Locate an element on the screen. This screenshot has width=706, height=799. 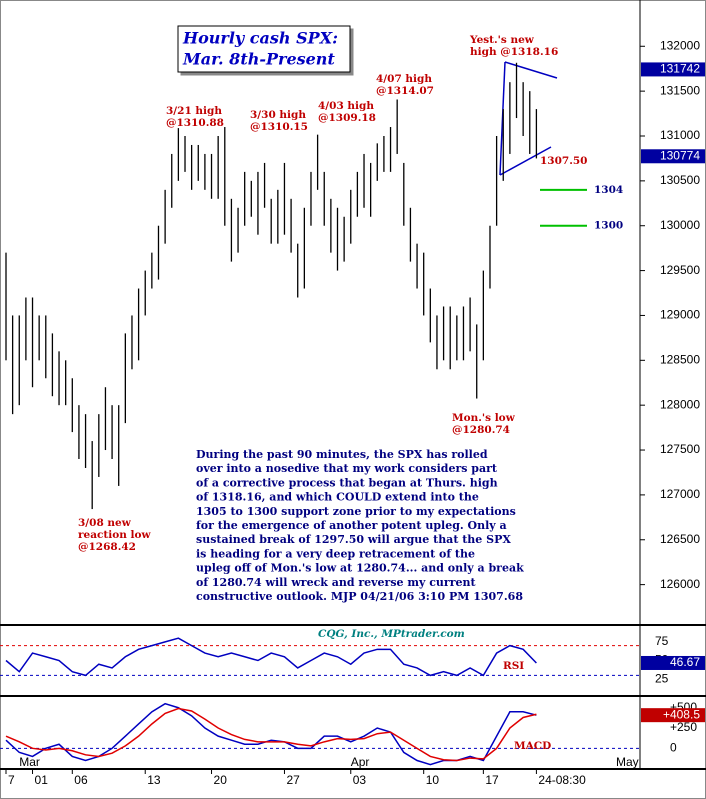
source: CQG, Inc., MPtrader.com is located at coordinates (391, 634).